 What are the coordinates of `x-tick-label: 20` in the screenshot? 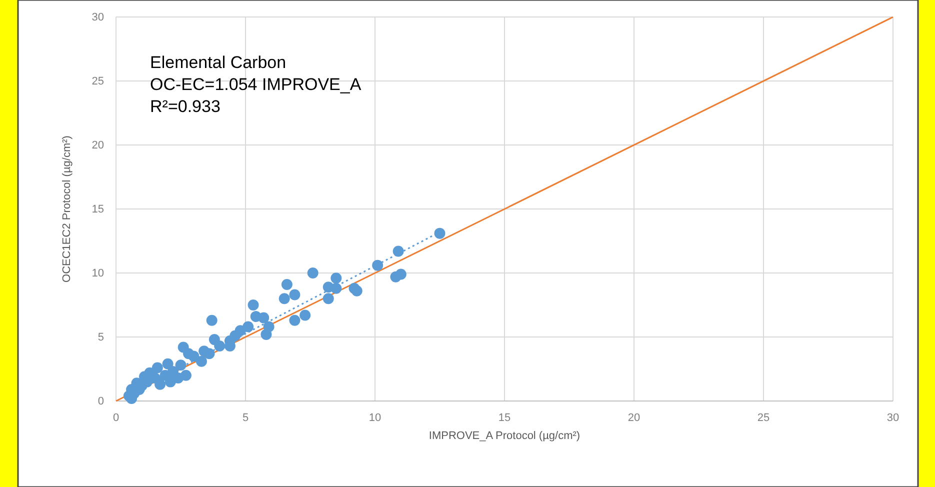 It's located at (634, 418).